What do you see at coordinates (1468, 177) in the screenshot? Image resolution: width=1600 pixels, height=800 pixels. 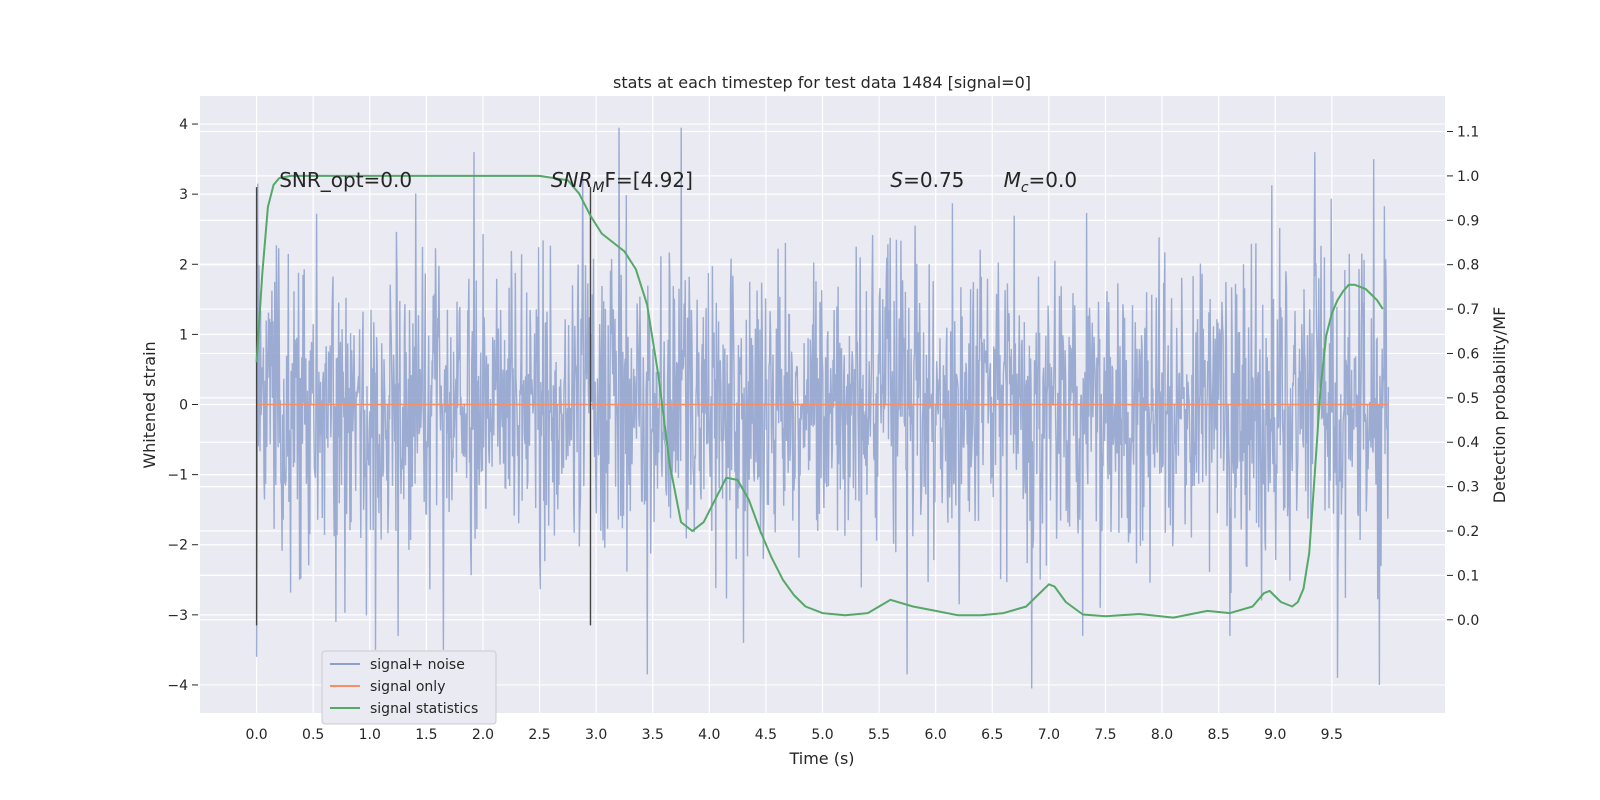 I see `y-right-tick-label: 1.0` at bounding box center [1468, 177].